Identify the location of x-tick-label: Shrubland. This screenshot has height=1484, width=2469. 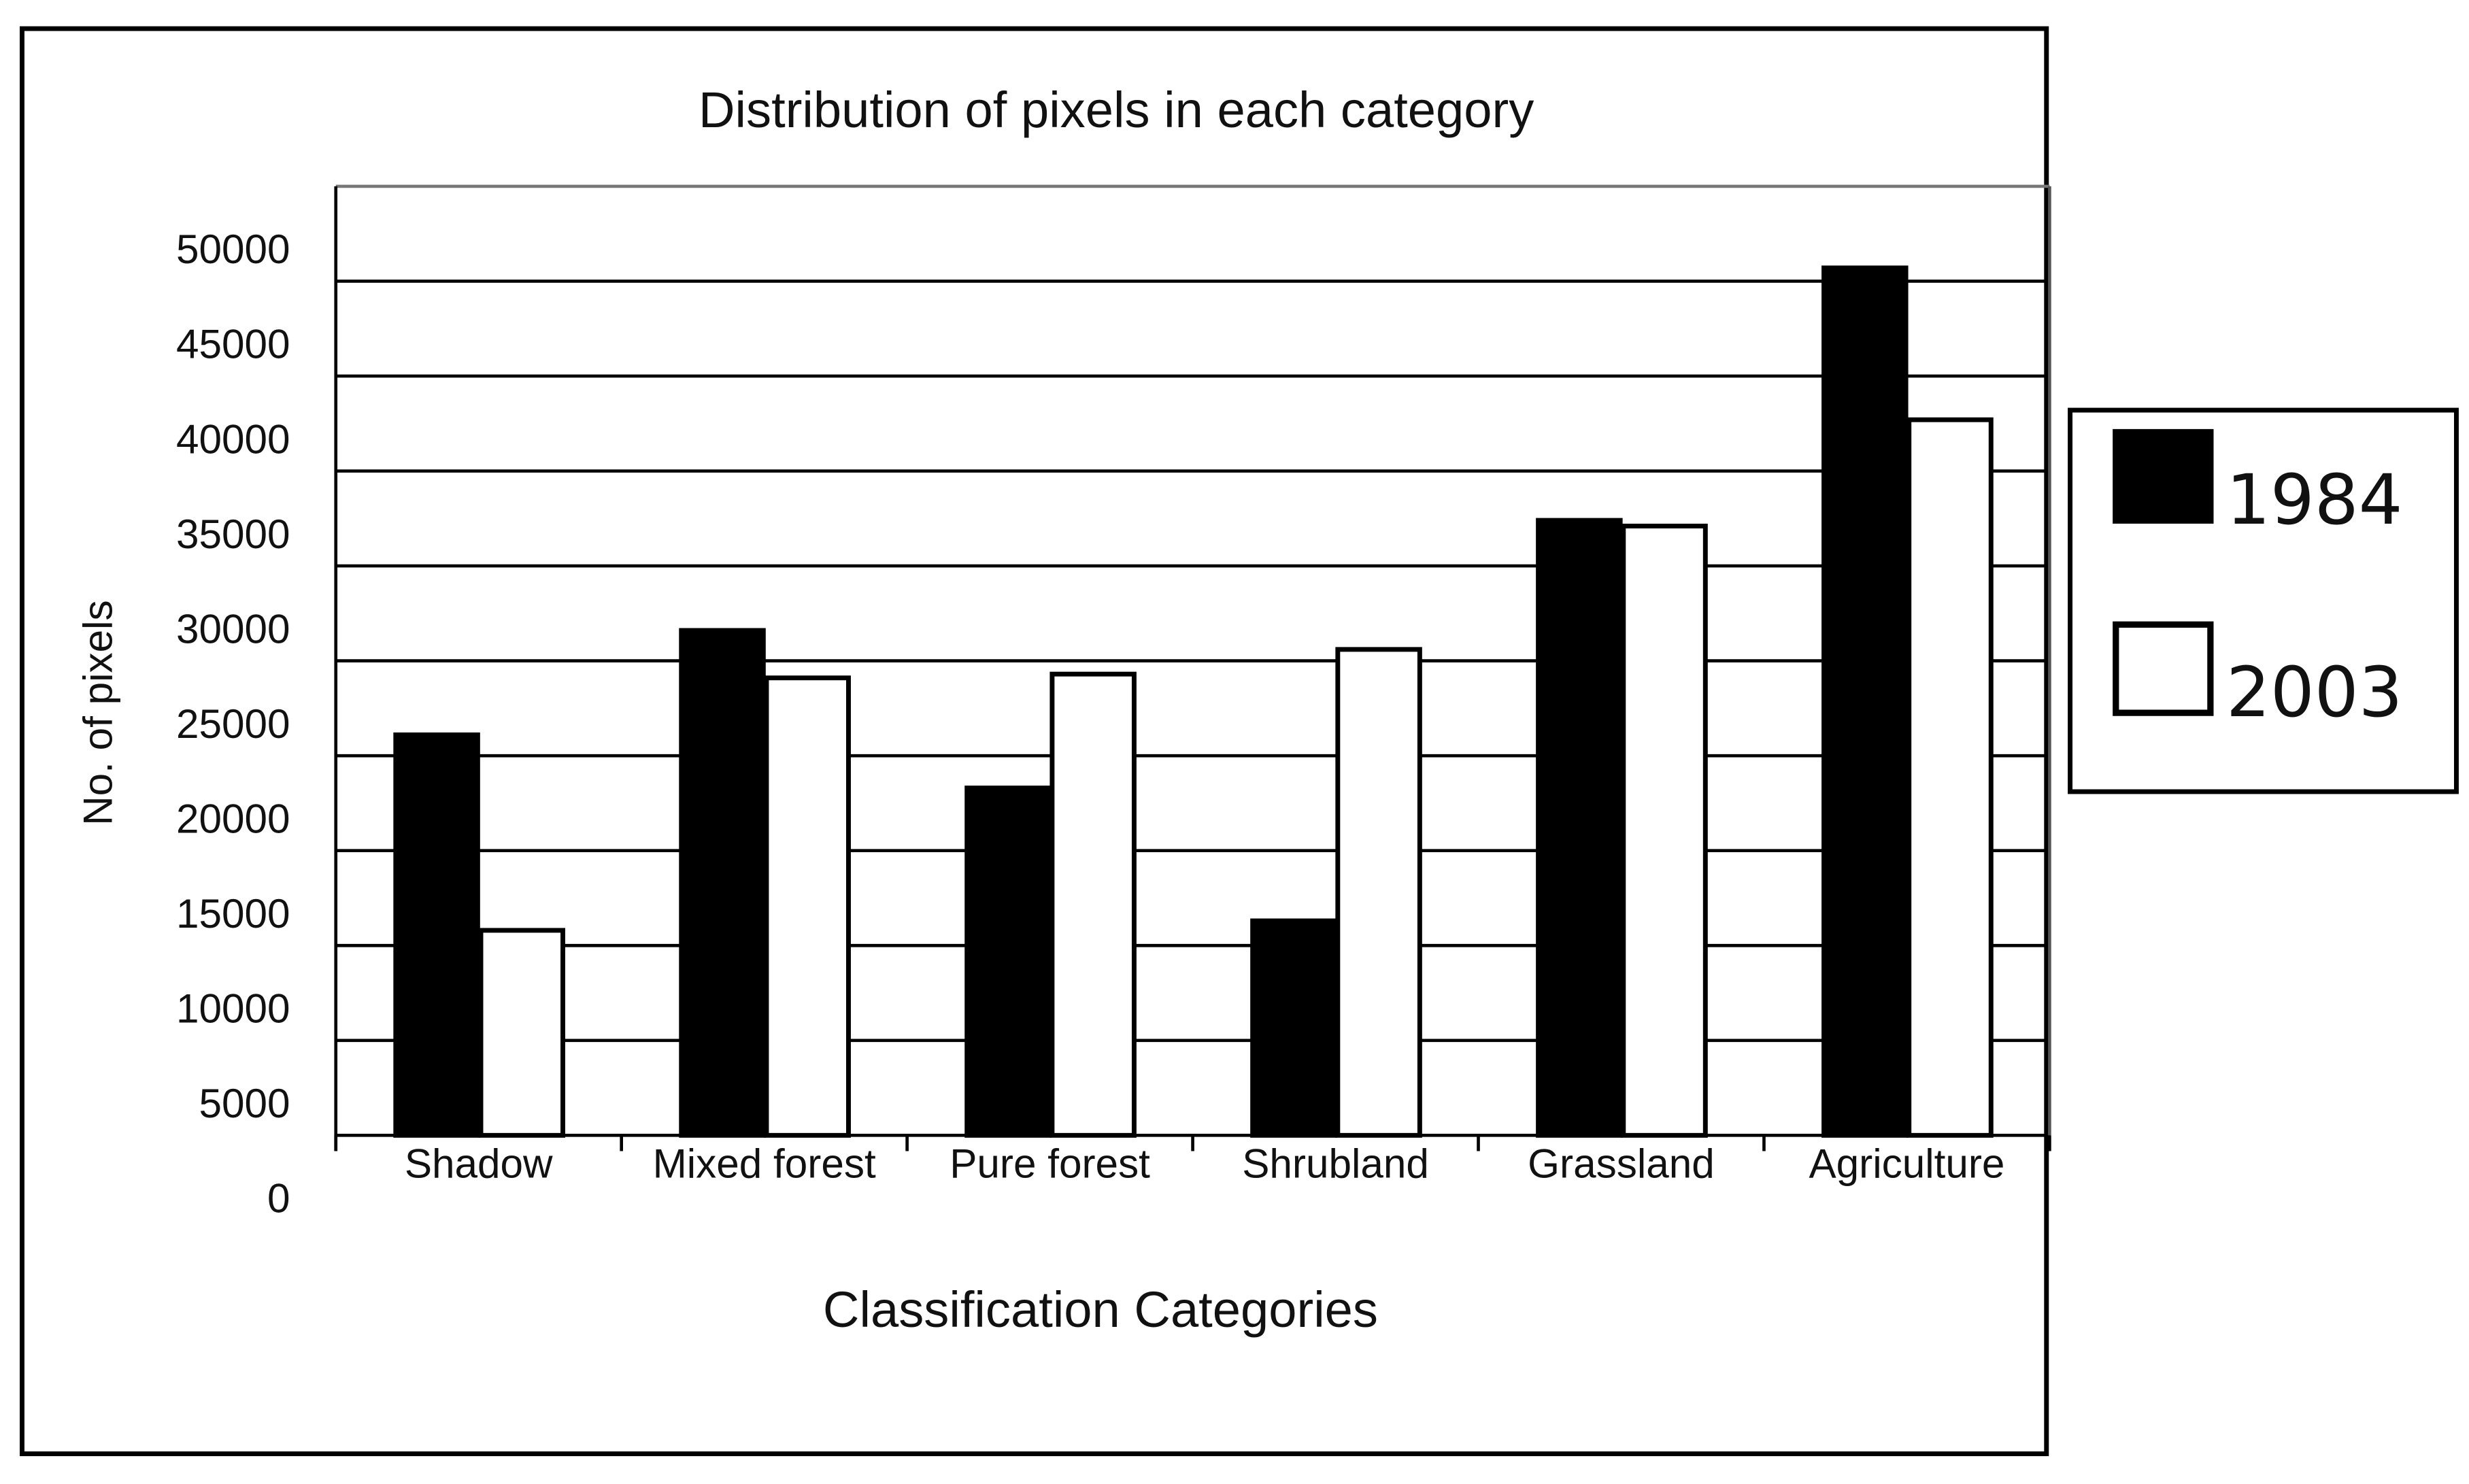
(1335, 1164).